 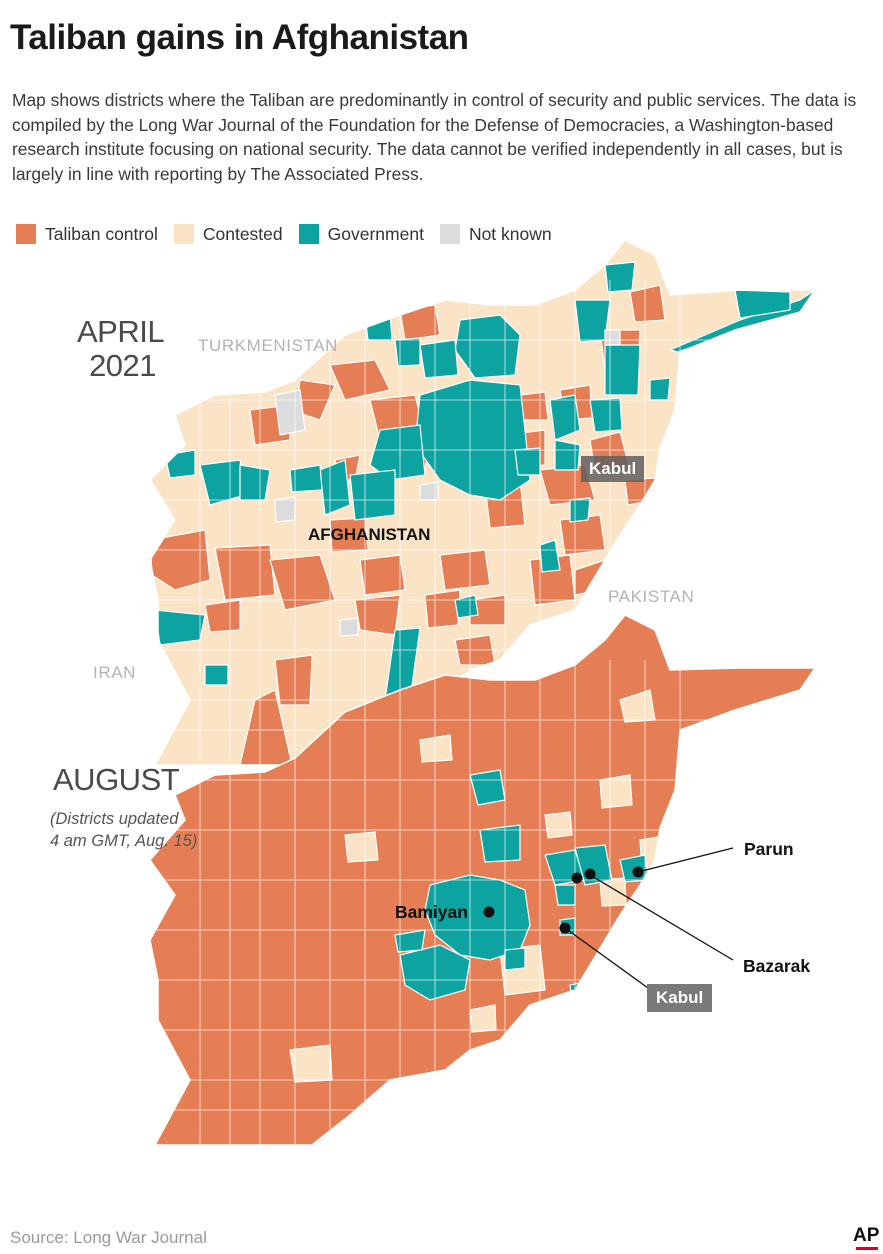 What do you see at coordinates (777, 966) in the screenshot?
I see `label-bazarak: Bazarak` at bounding box center [777, 966].